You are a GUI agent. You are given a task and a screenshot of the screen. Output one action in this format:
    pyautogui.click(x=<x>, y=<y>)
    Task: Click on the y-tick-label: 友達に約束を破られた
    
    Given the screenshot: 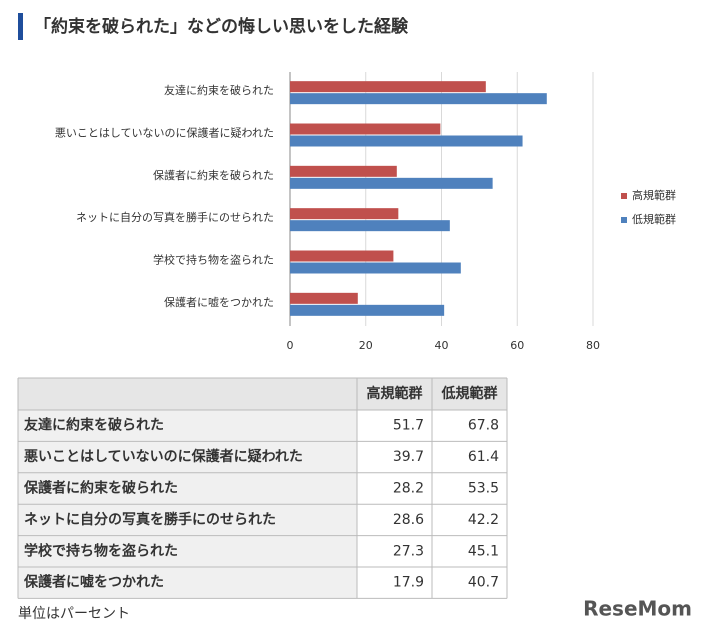 What is the action you would take?
    pyautogui.click(x=219, y=90)
    